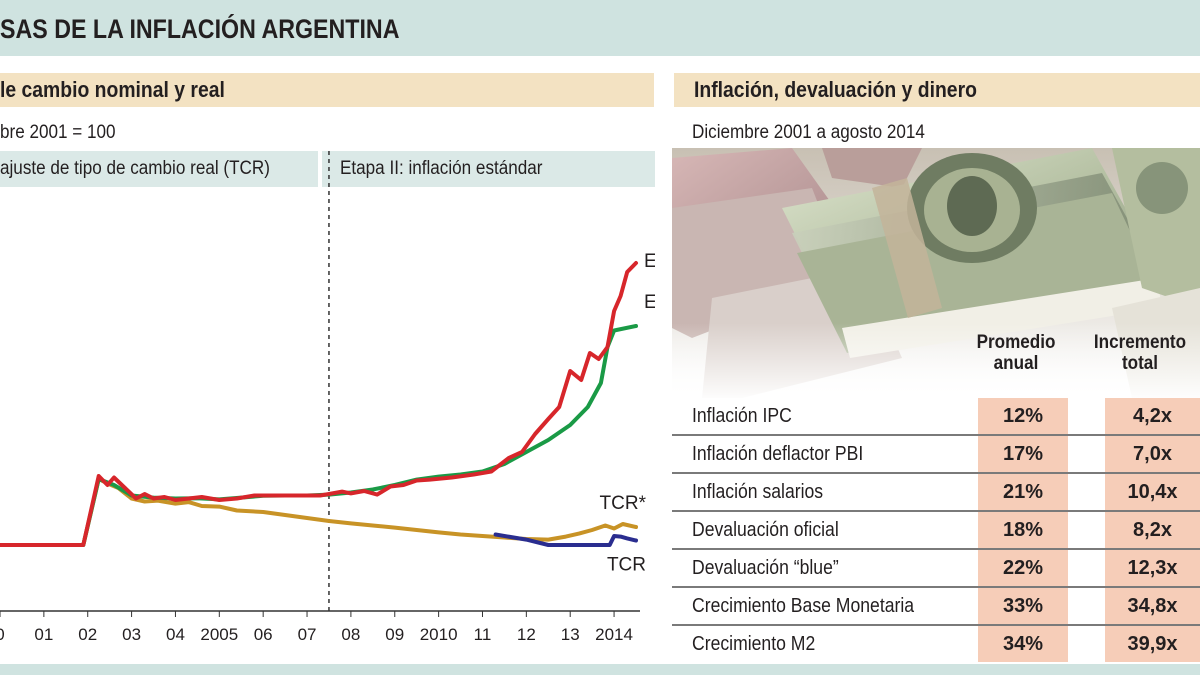 The width and height of the screenshot is (1200, 675). I want to click on right-panel-title: Inflación, devaluación y dinero, so click(835, 89).